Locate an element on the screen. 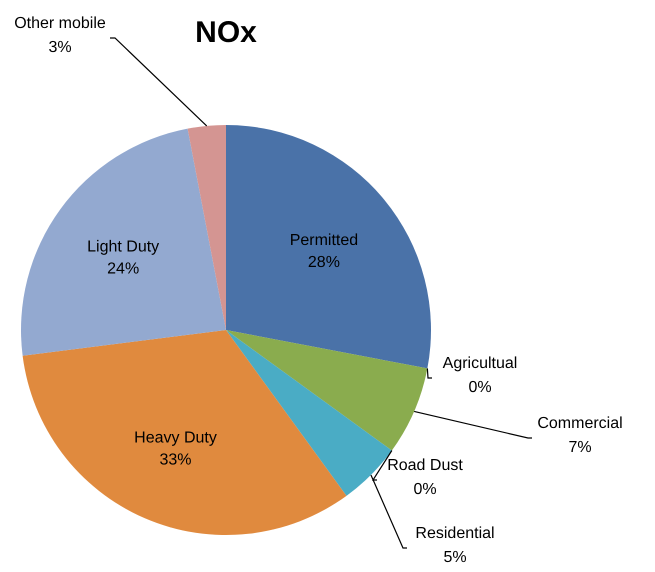 The width and height of the screenshot is (655, 572). data-label: 7% is located at coordinates (580, 447).